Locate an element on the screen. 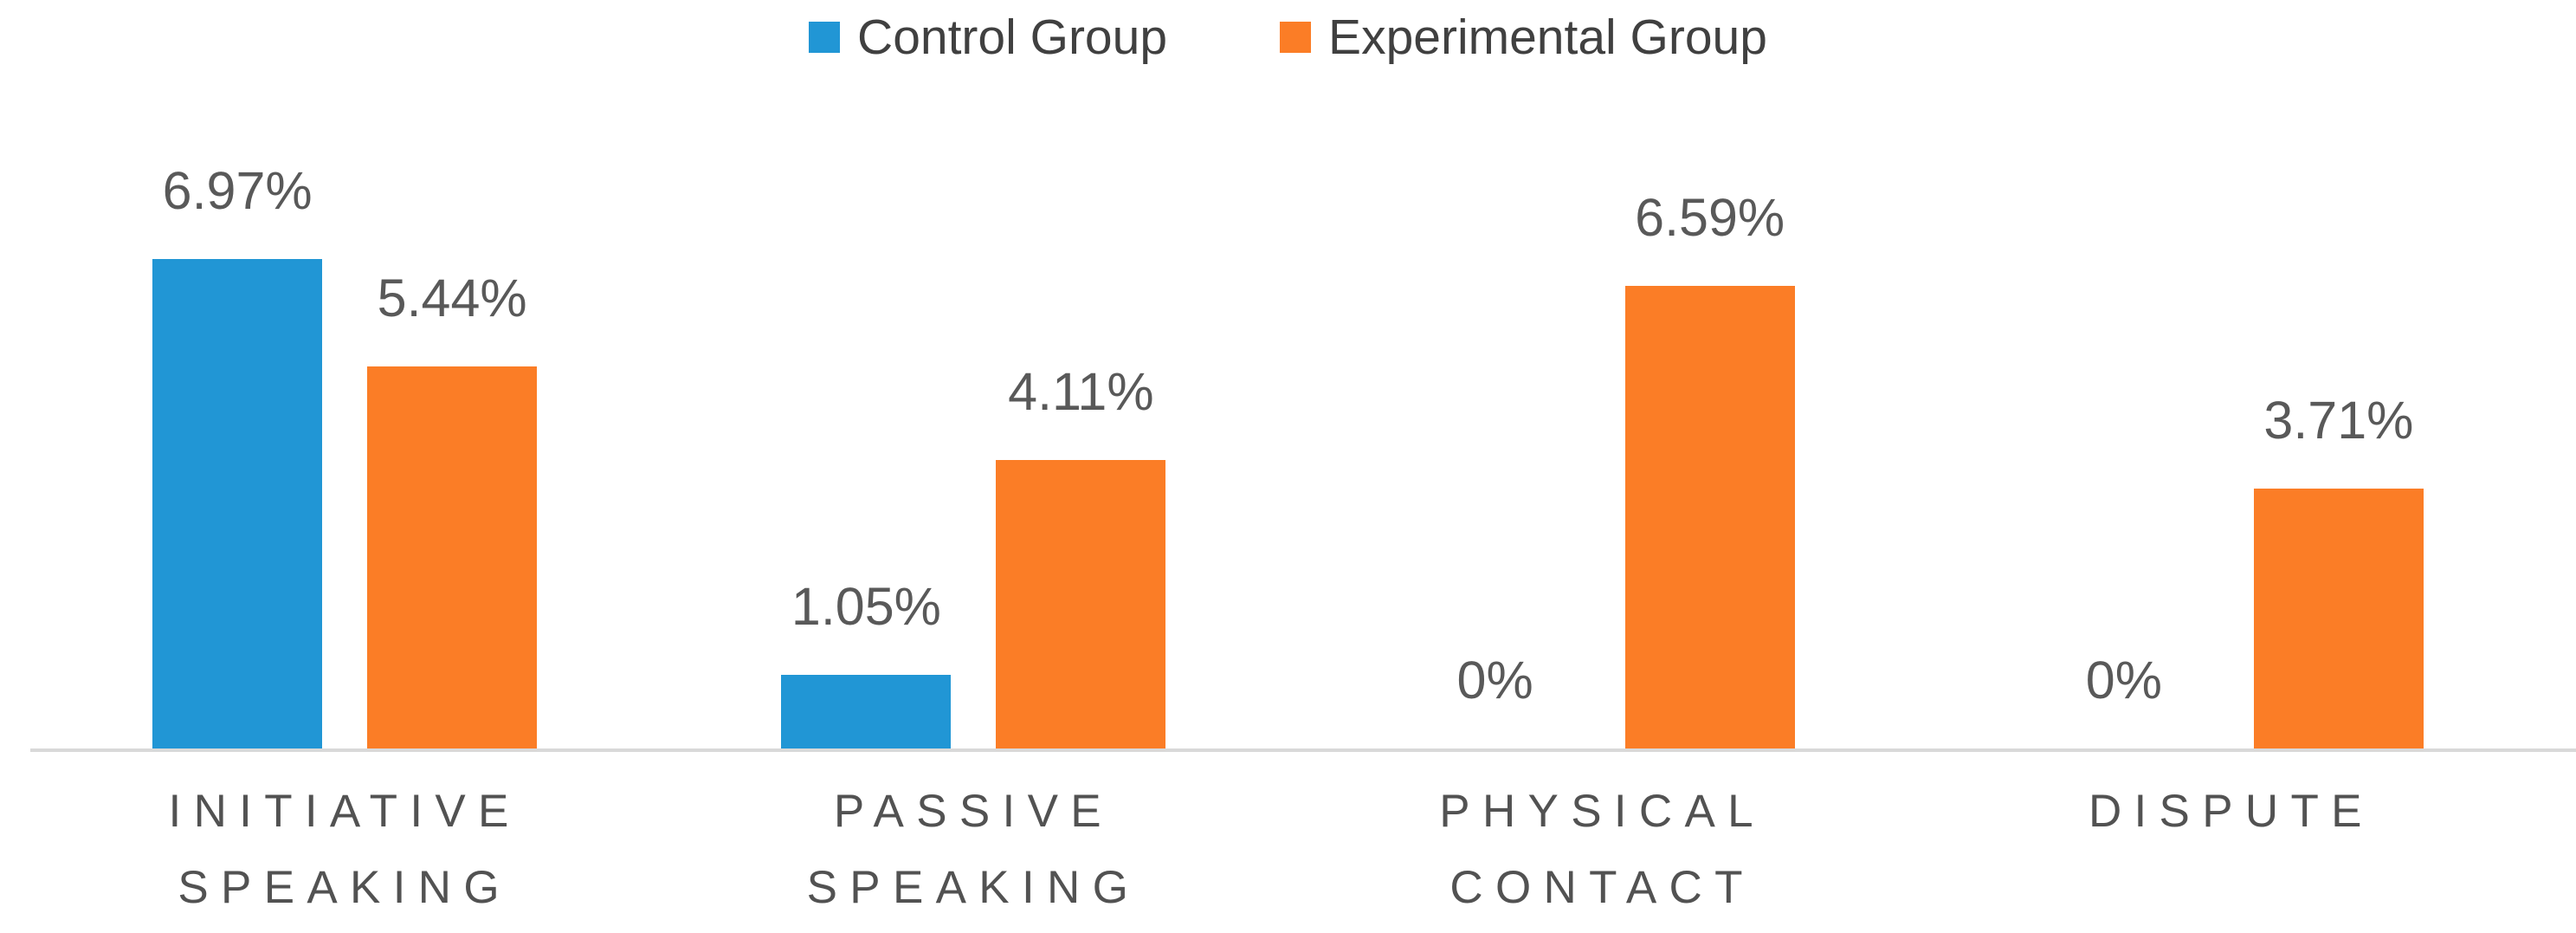 This screenshot has width=2576, height=933. value-label-control-dispute: 0% is located at coordinates (2123, 680).